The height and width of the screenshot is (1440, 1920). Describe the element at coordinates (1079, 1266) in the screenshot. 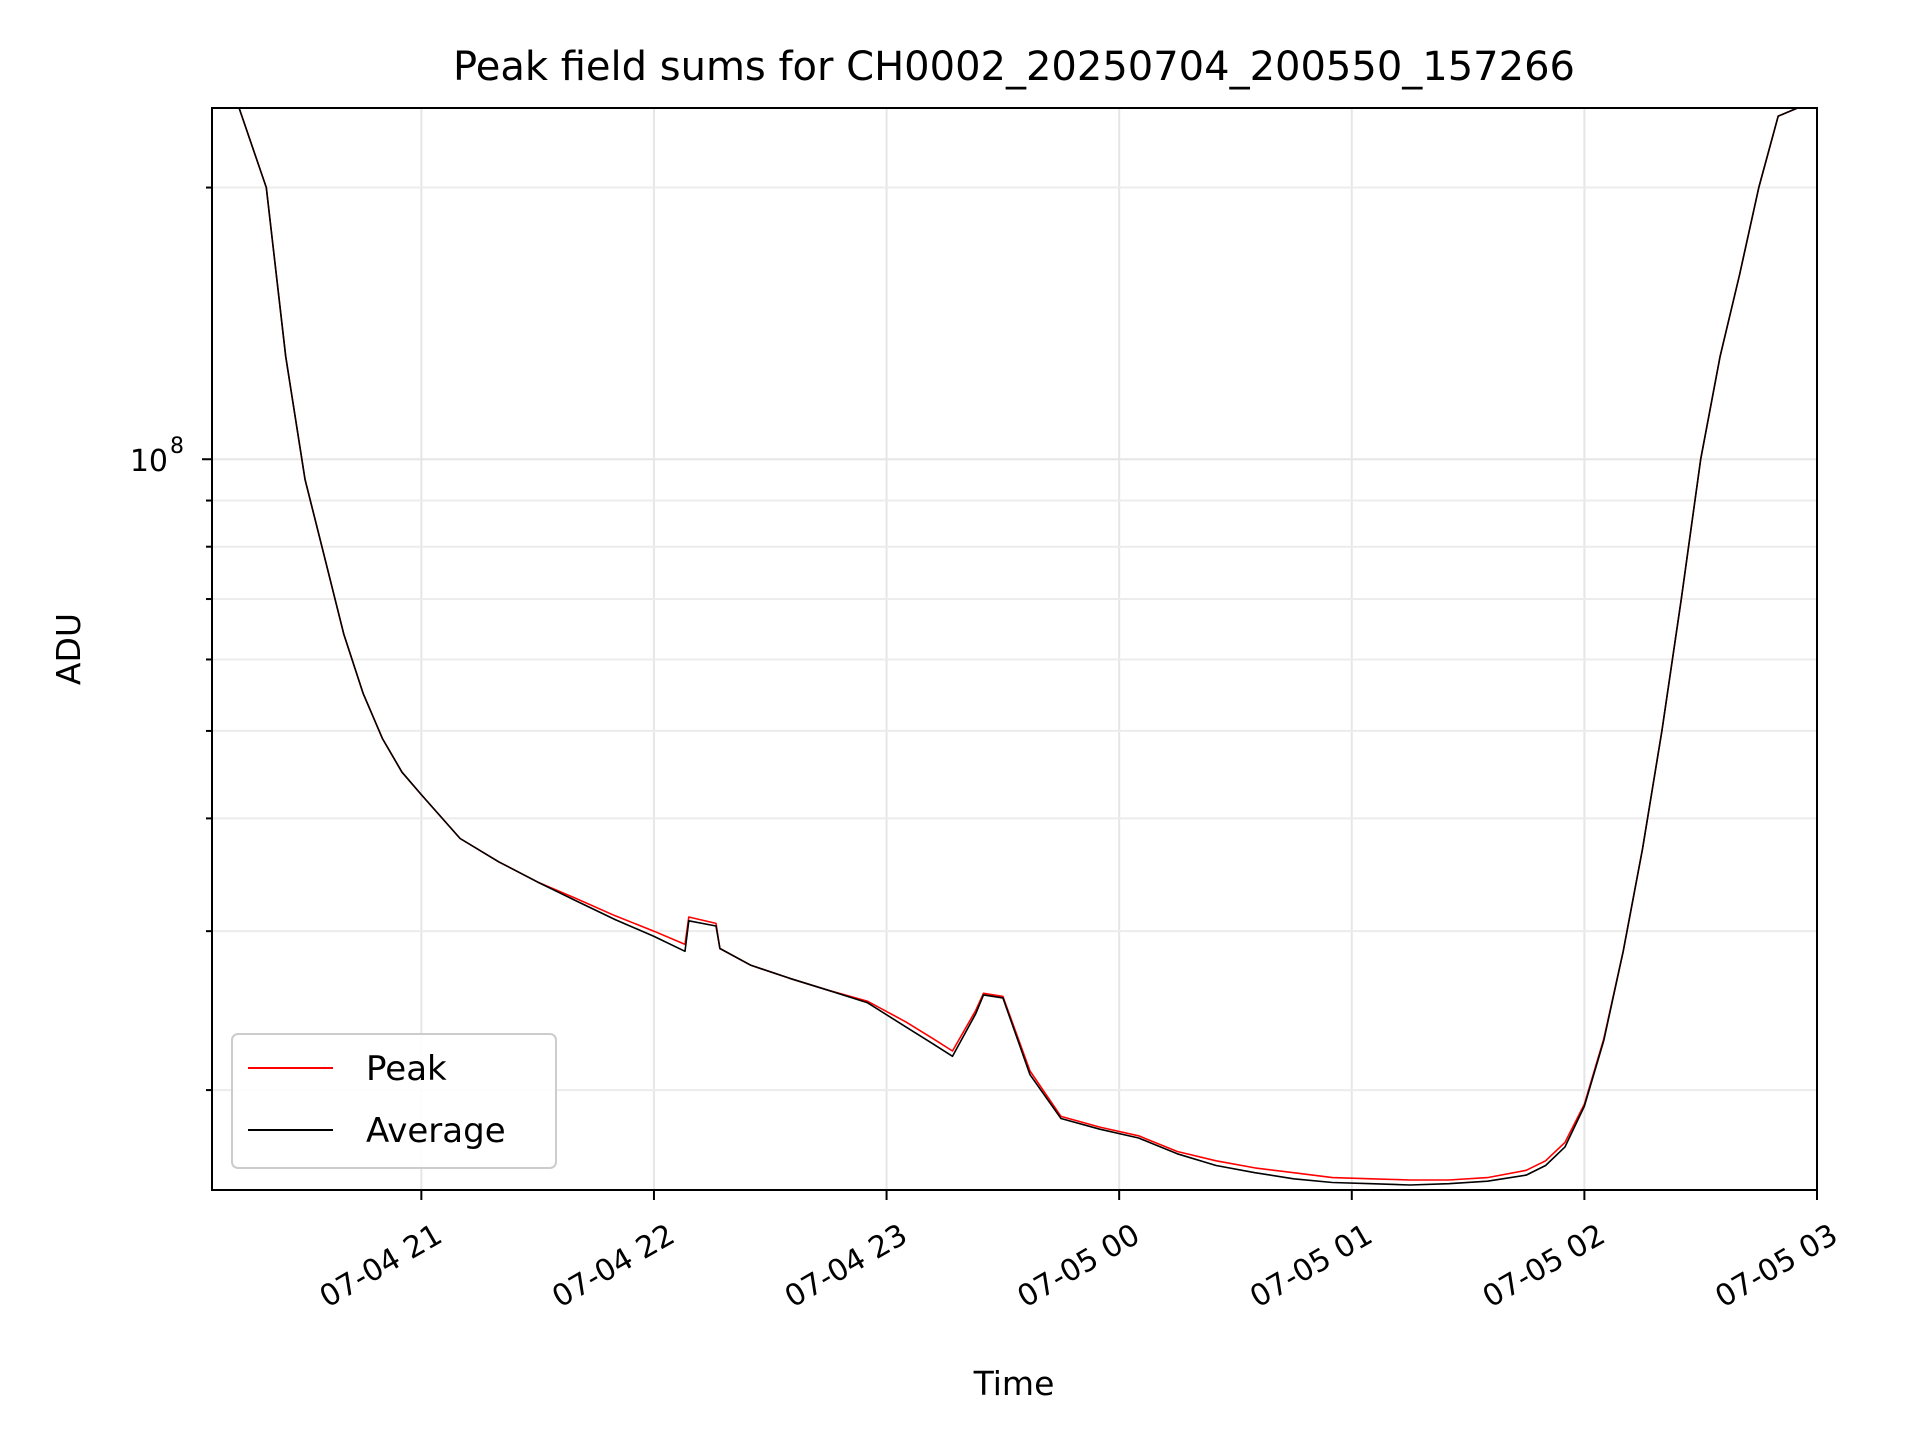

I see `x-tick-label-3: 07-05 00` at that location.